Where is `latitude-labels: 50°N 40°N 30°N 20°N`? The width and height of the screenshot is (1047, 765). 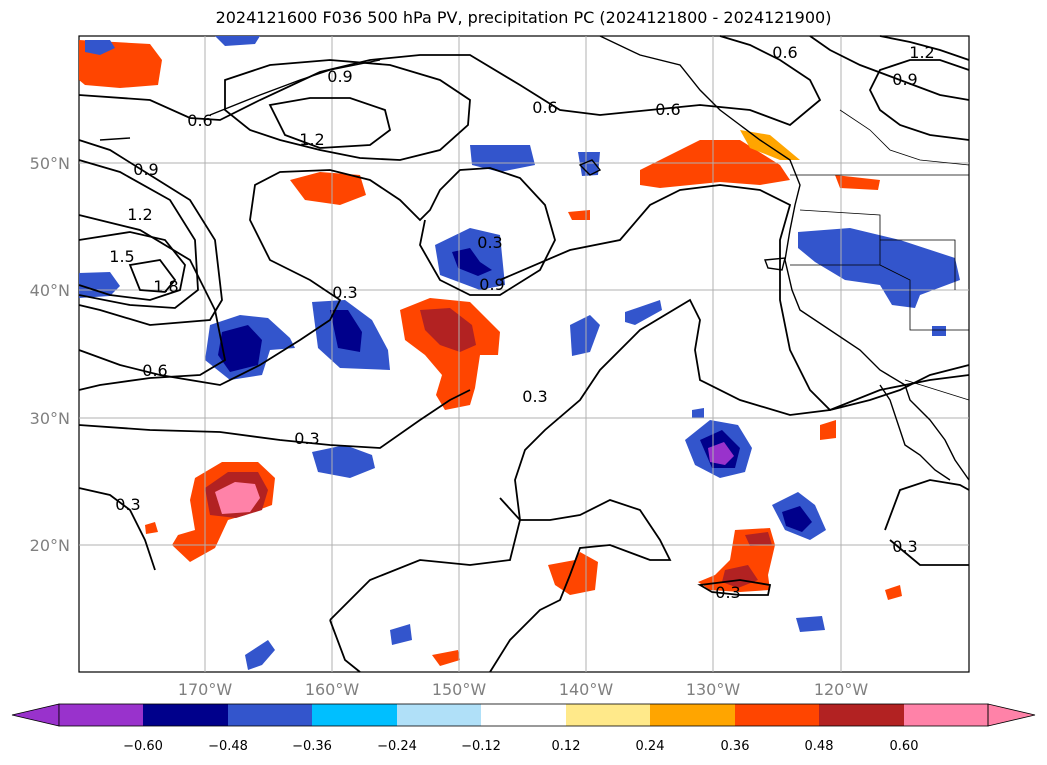 latitude-labels: 50°N 40°N 30°N 20°N is located at coordinates (50, 354).